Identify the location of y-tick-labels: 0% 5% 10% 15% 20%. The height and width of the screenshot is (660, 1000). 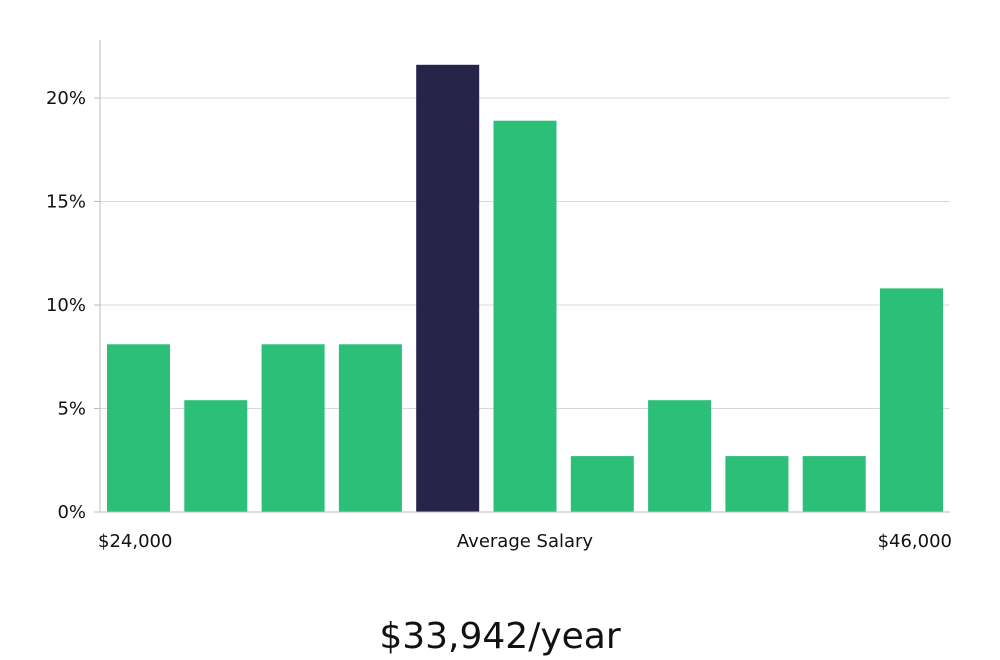
(66, 305).